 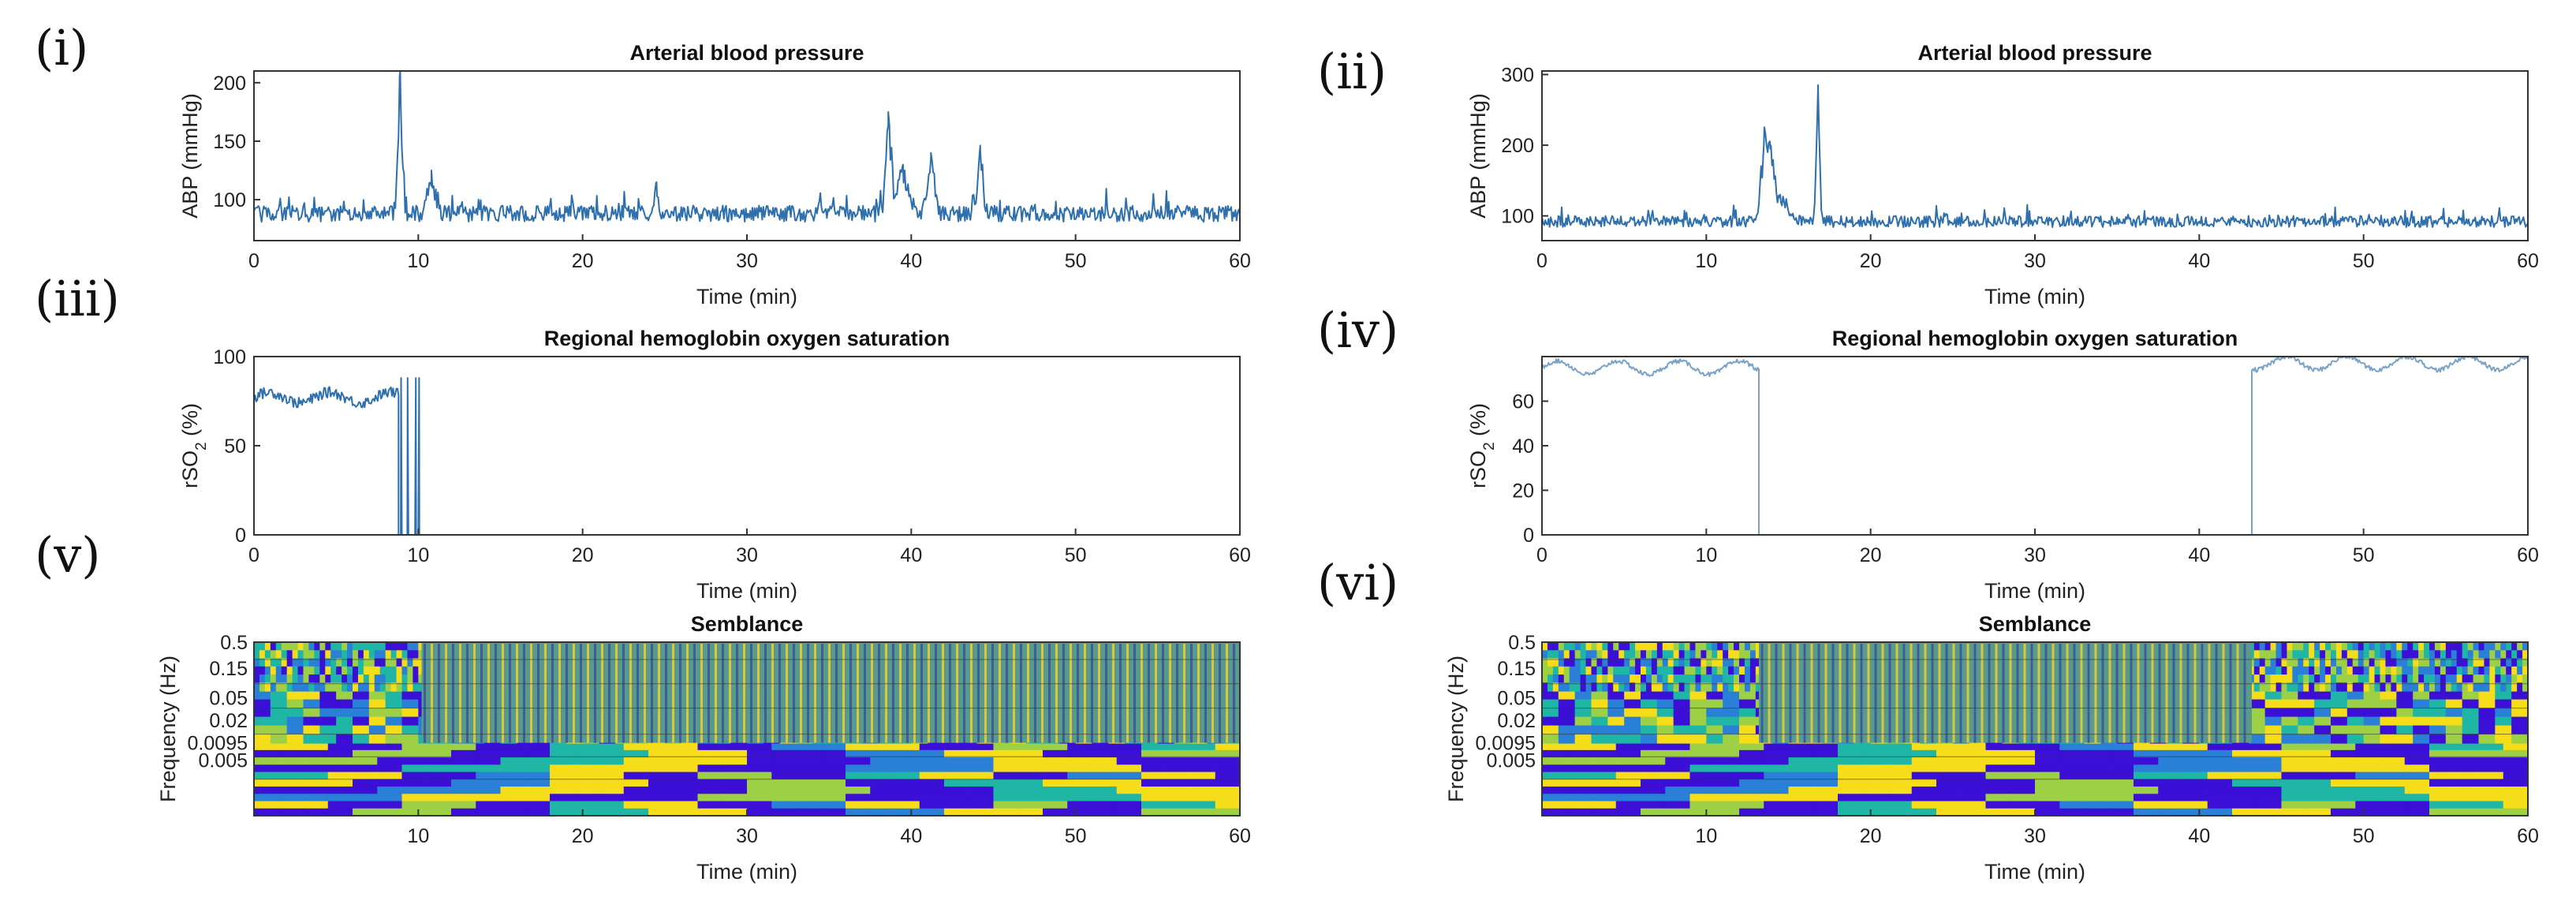 I want to click on x-tick-label: 40, so click(x=2199, y=261).